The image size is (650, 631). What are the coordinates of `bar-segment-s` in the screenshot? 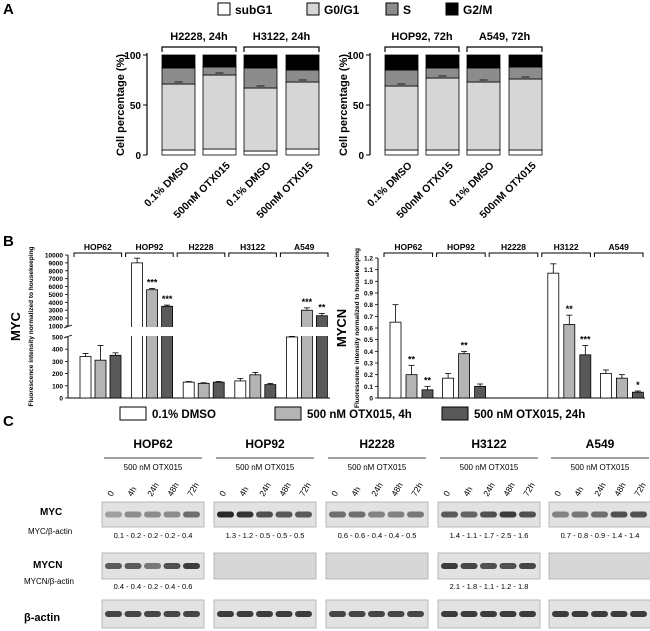 It's located at (260, 78).